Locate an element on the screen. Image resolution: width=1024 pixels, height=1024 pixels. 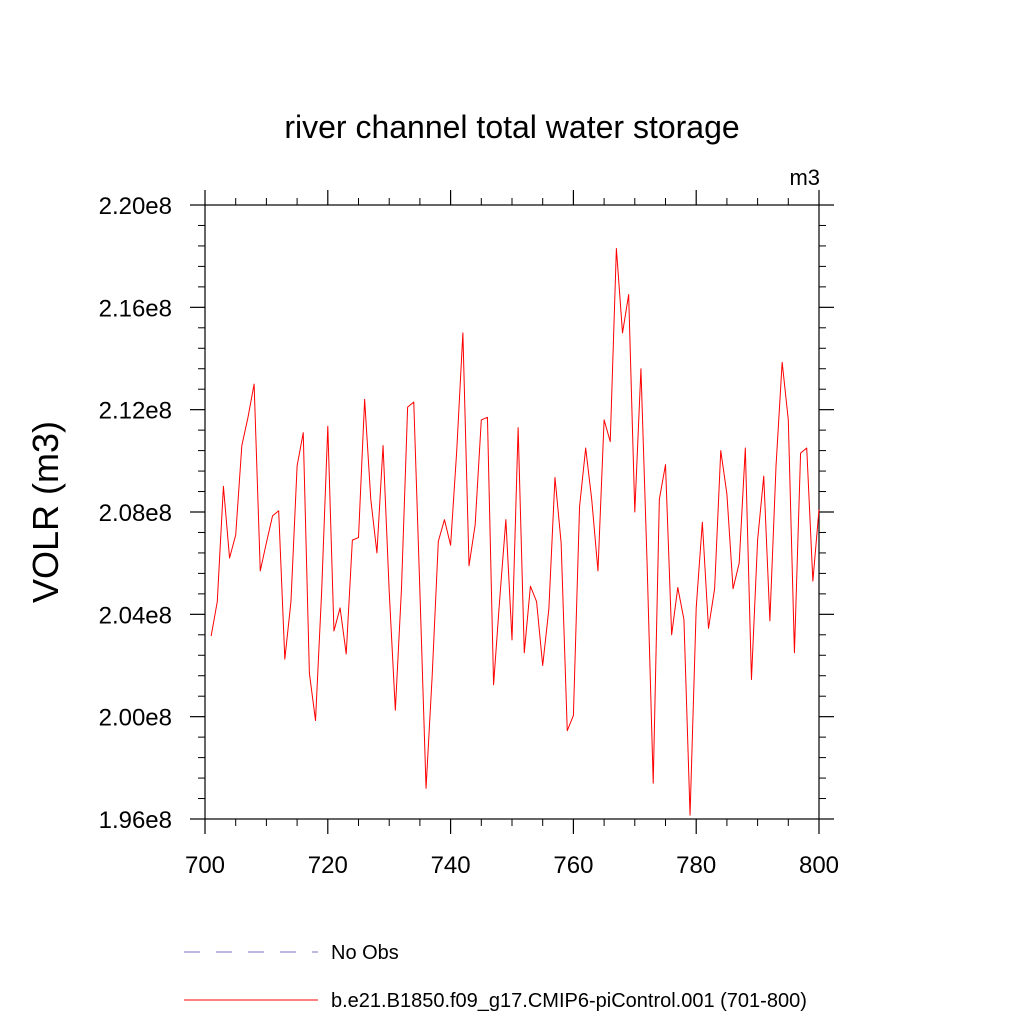
x-tick-label: 780 is located at coordinates (696, 865).